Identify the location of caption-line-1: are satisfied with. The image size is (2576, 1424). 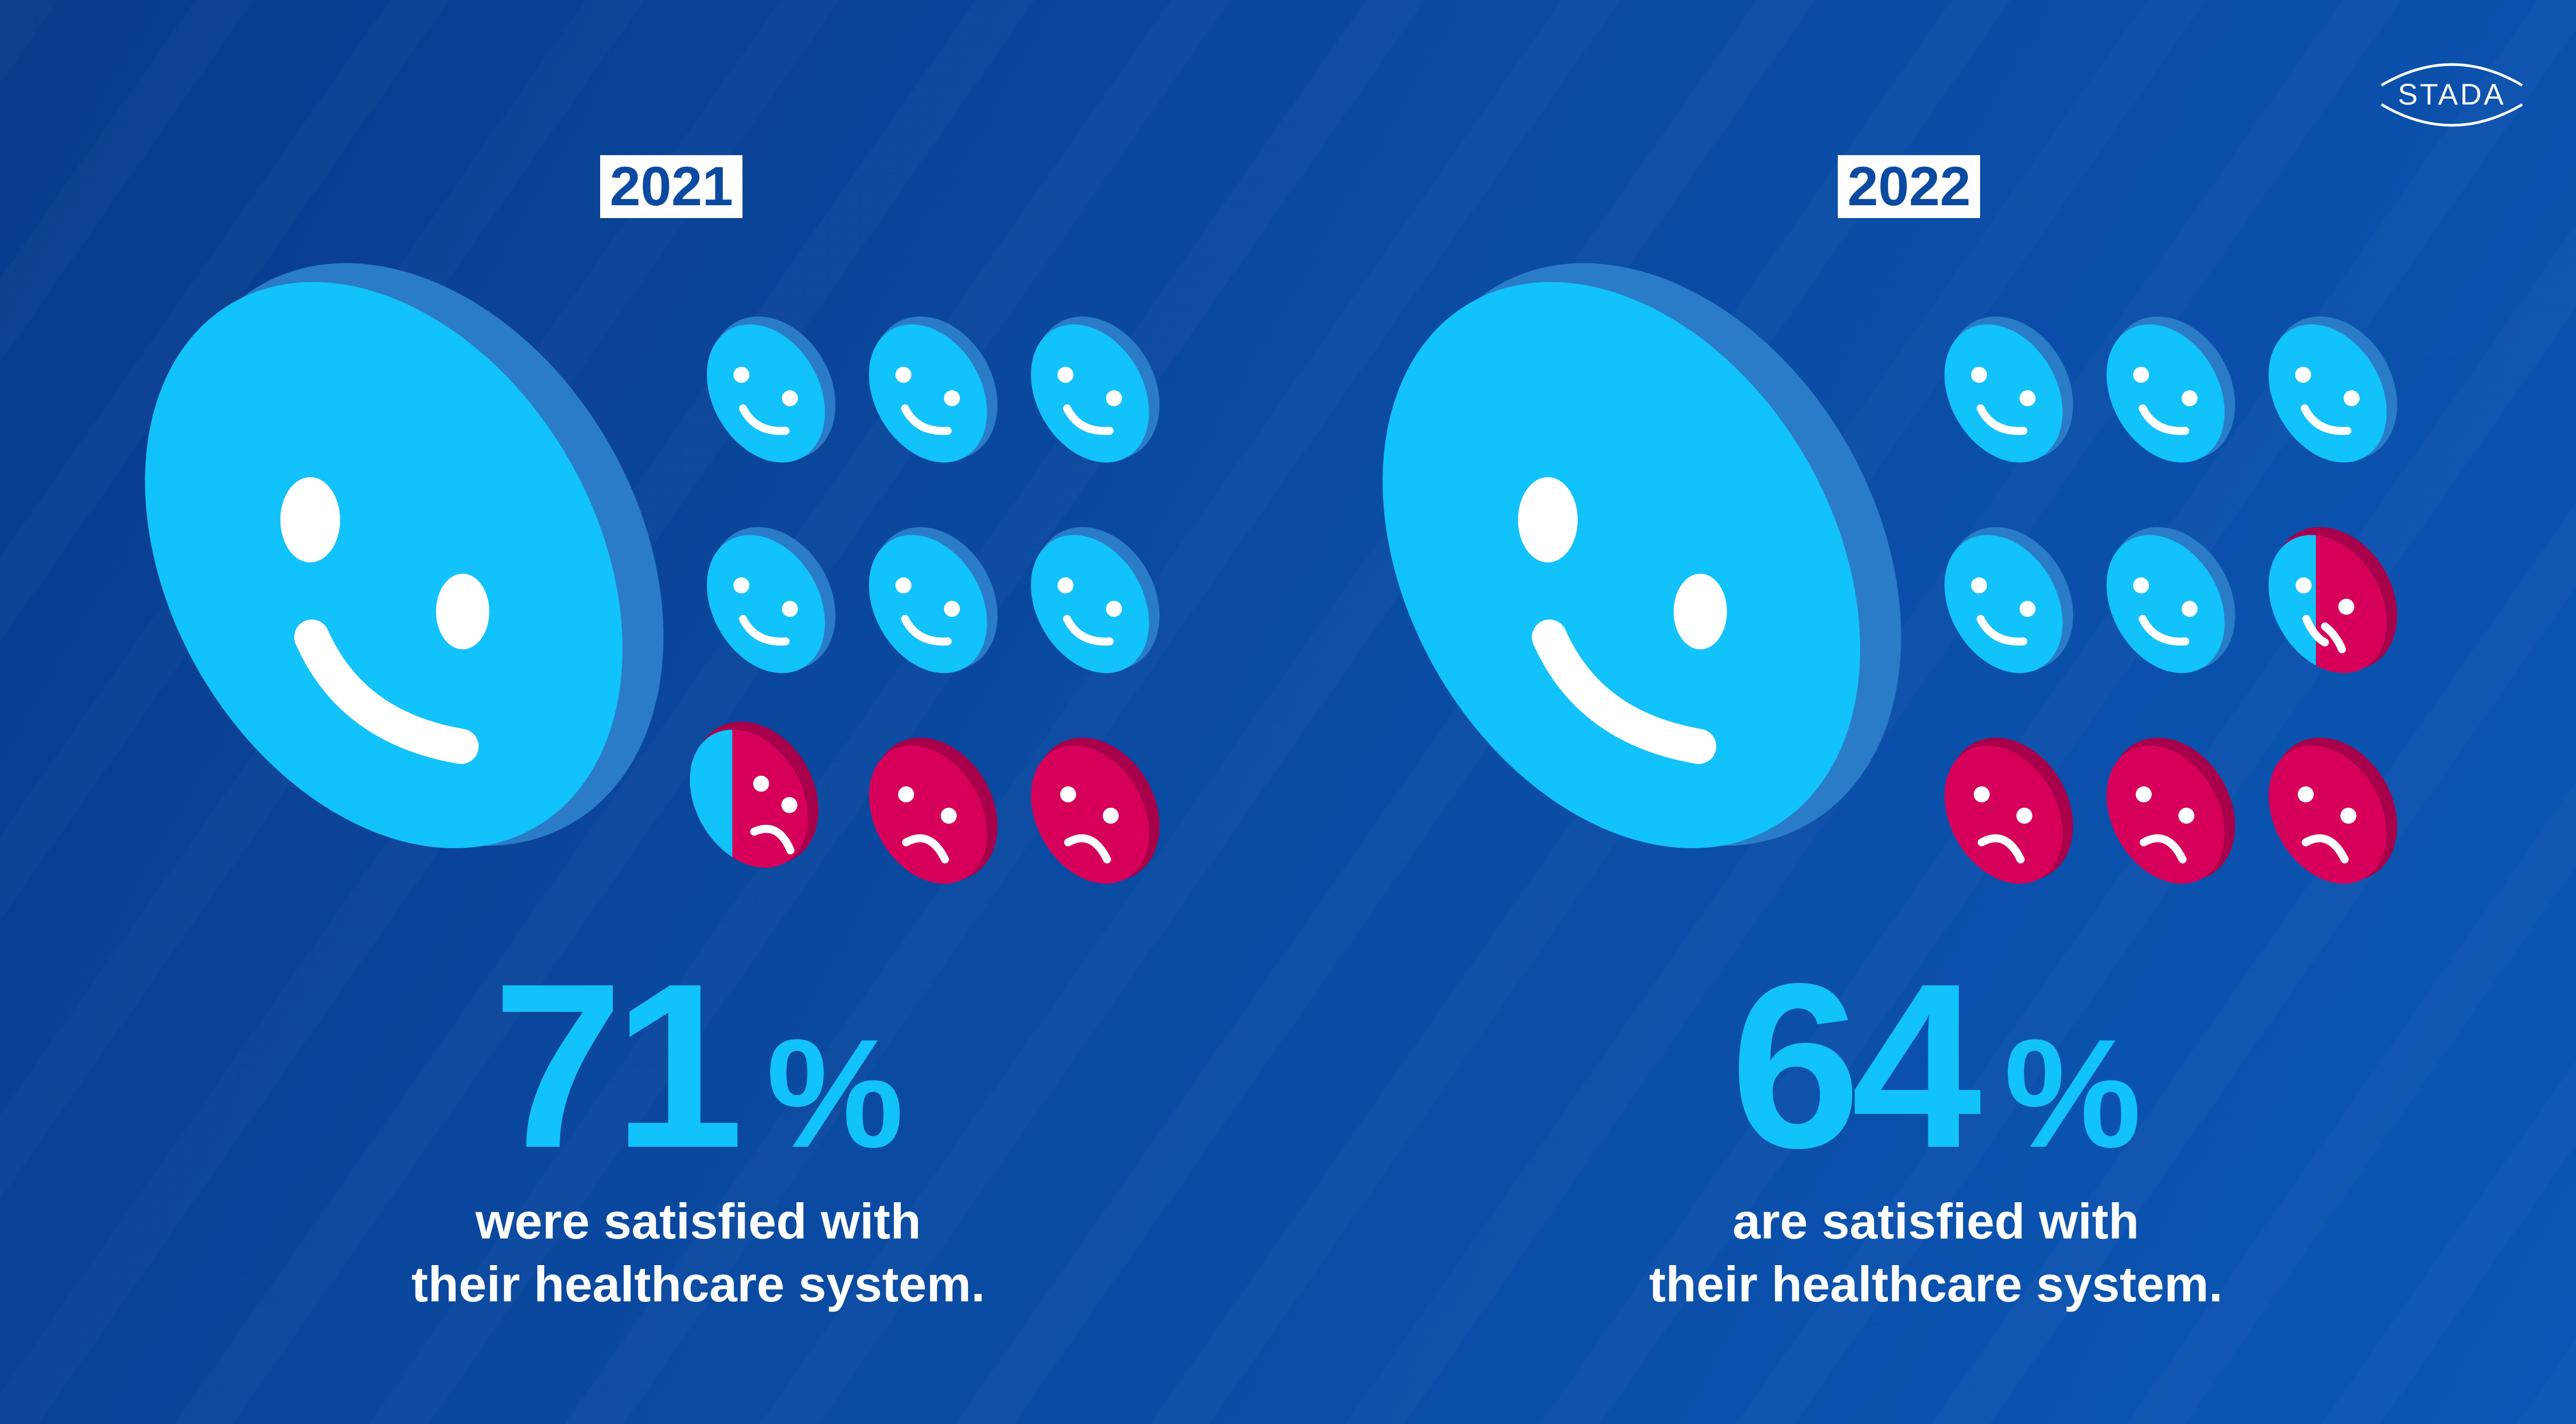
(1935, 1221).